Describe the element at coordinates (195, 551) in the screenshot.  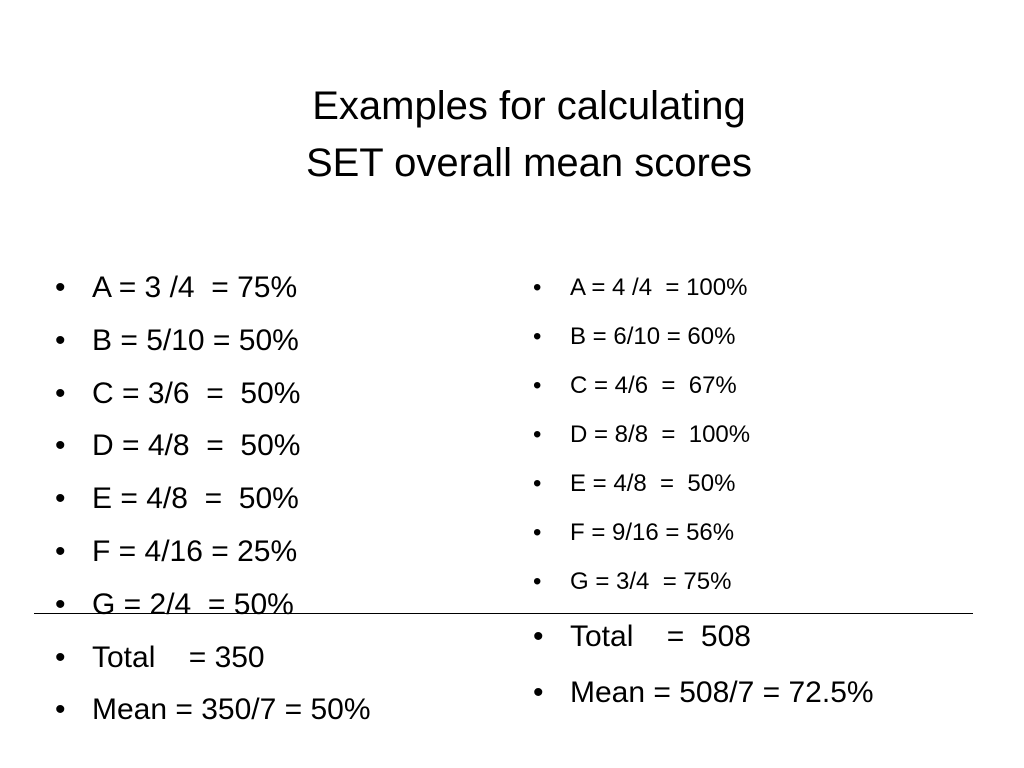
I see `list-item-text: F = 4/16 = 25%` at that location.